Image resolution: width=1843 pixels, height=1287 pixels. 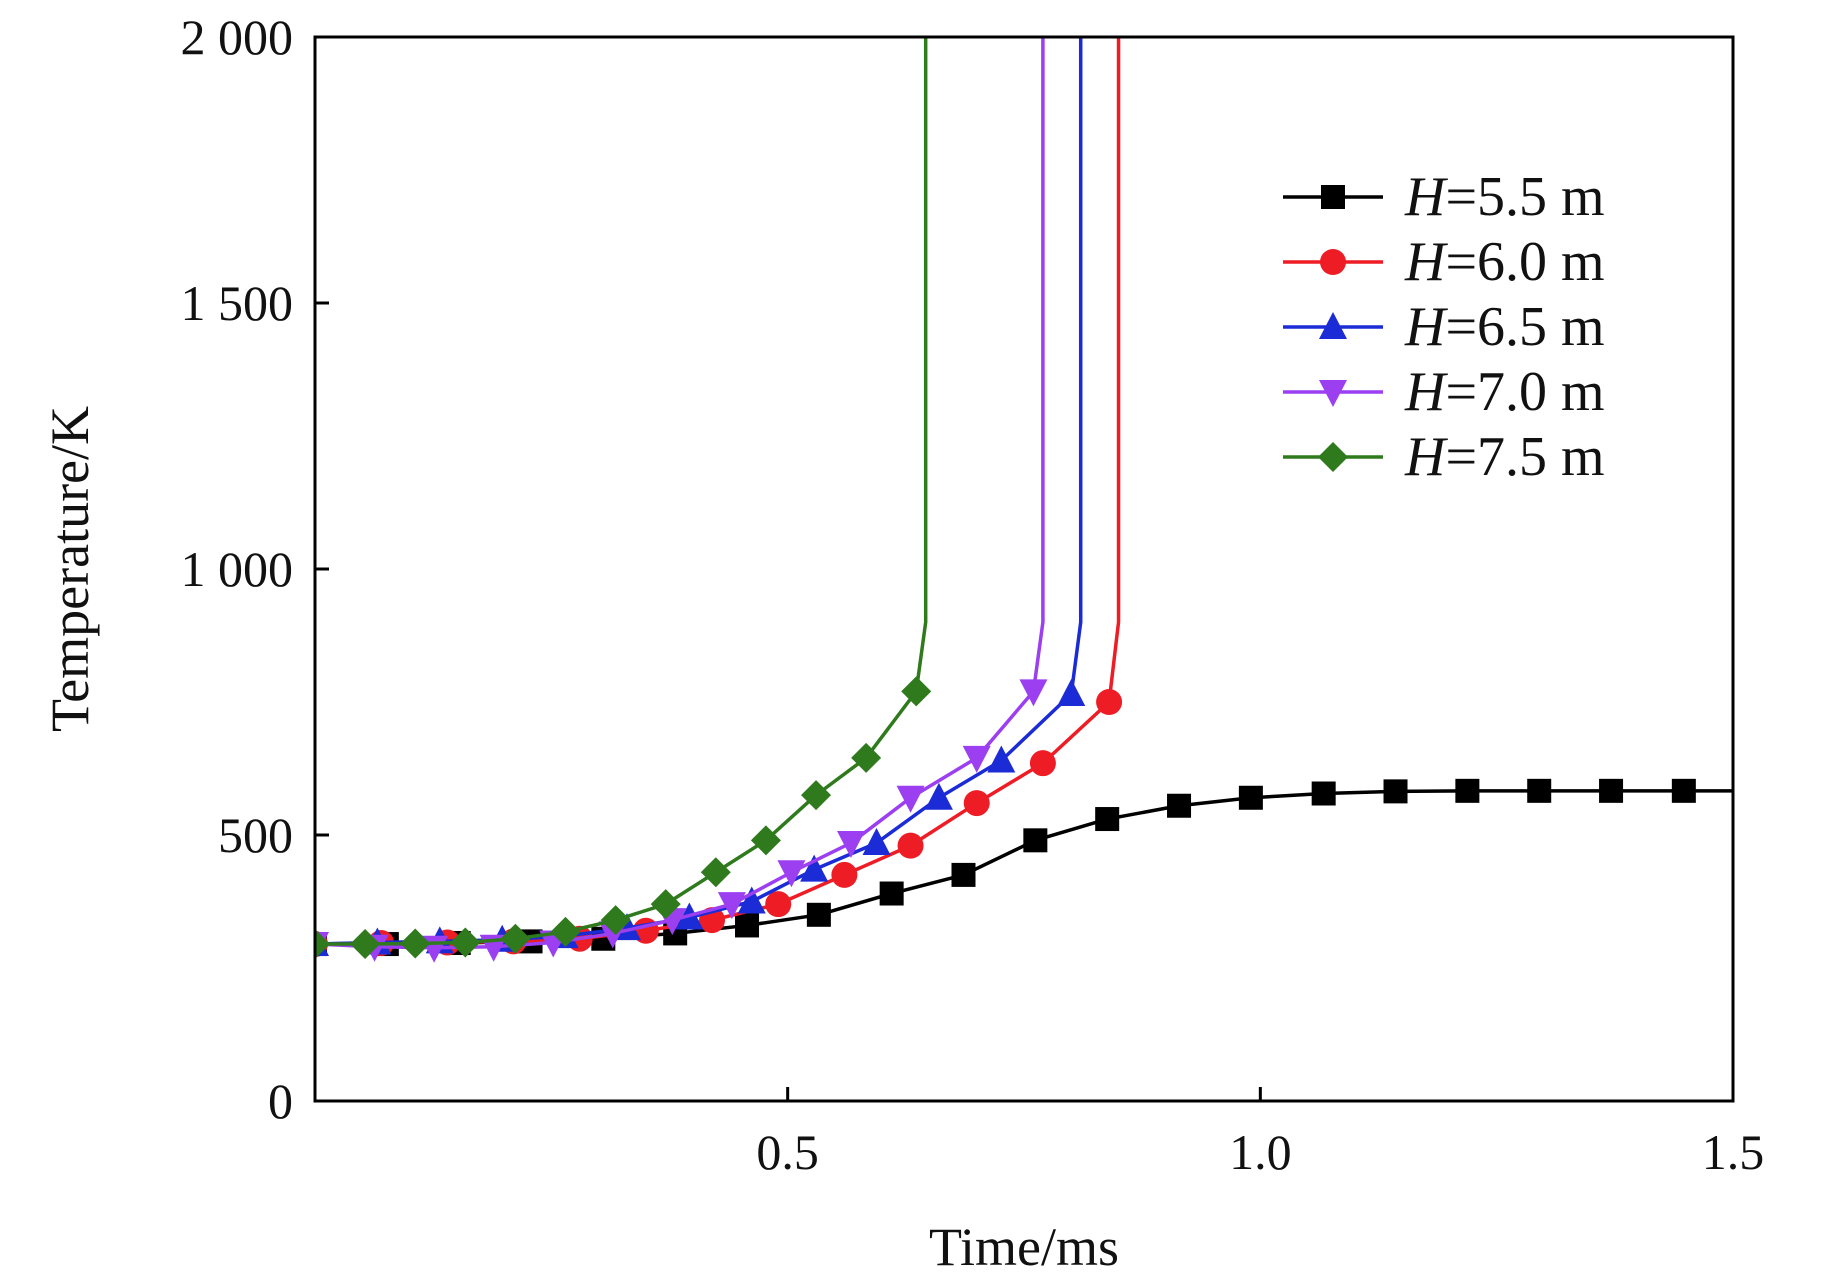 What do you see at coordinates (1524, 392) in the screenshot?
I see `legend-label-value: =7.0 m` at bounding box center [1524, 392].